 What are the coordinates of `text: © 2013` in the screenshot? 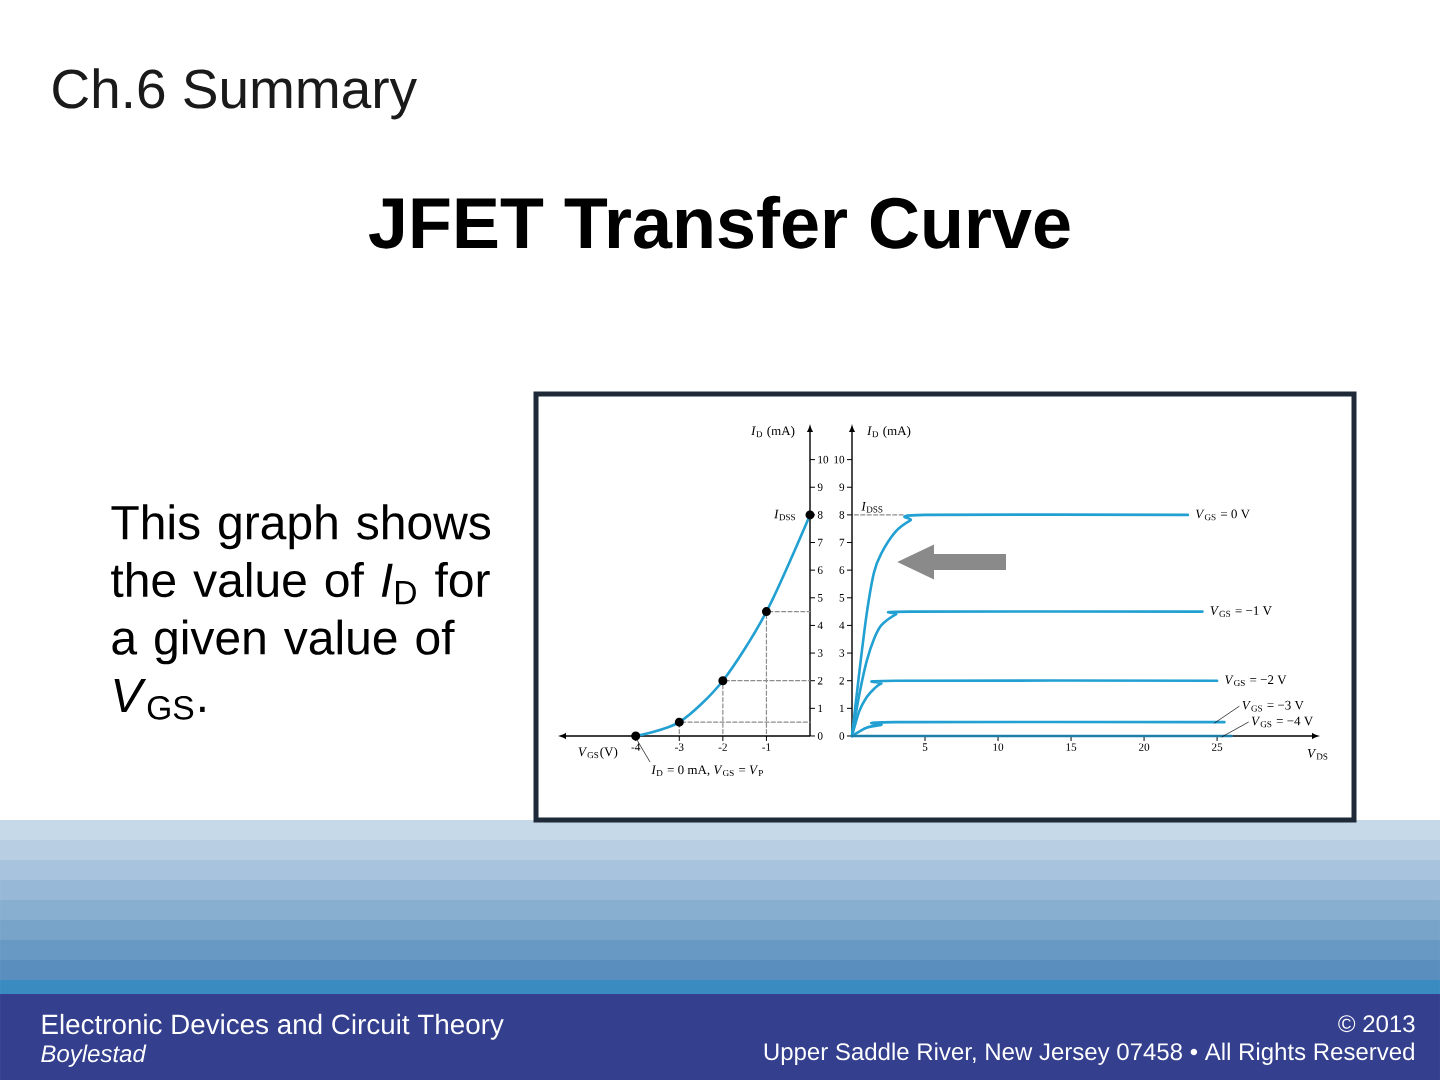 It's located at (1376, 1024).